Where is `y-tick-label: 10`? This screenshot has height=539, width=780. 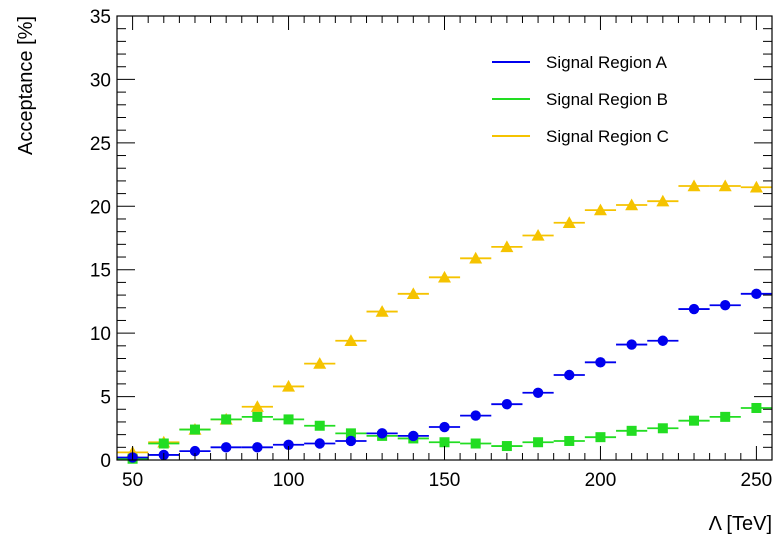
y-tick-label: 10 is located at coordinates (100, 334).